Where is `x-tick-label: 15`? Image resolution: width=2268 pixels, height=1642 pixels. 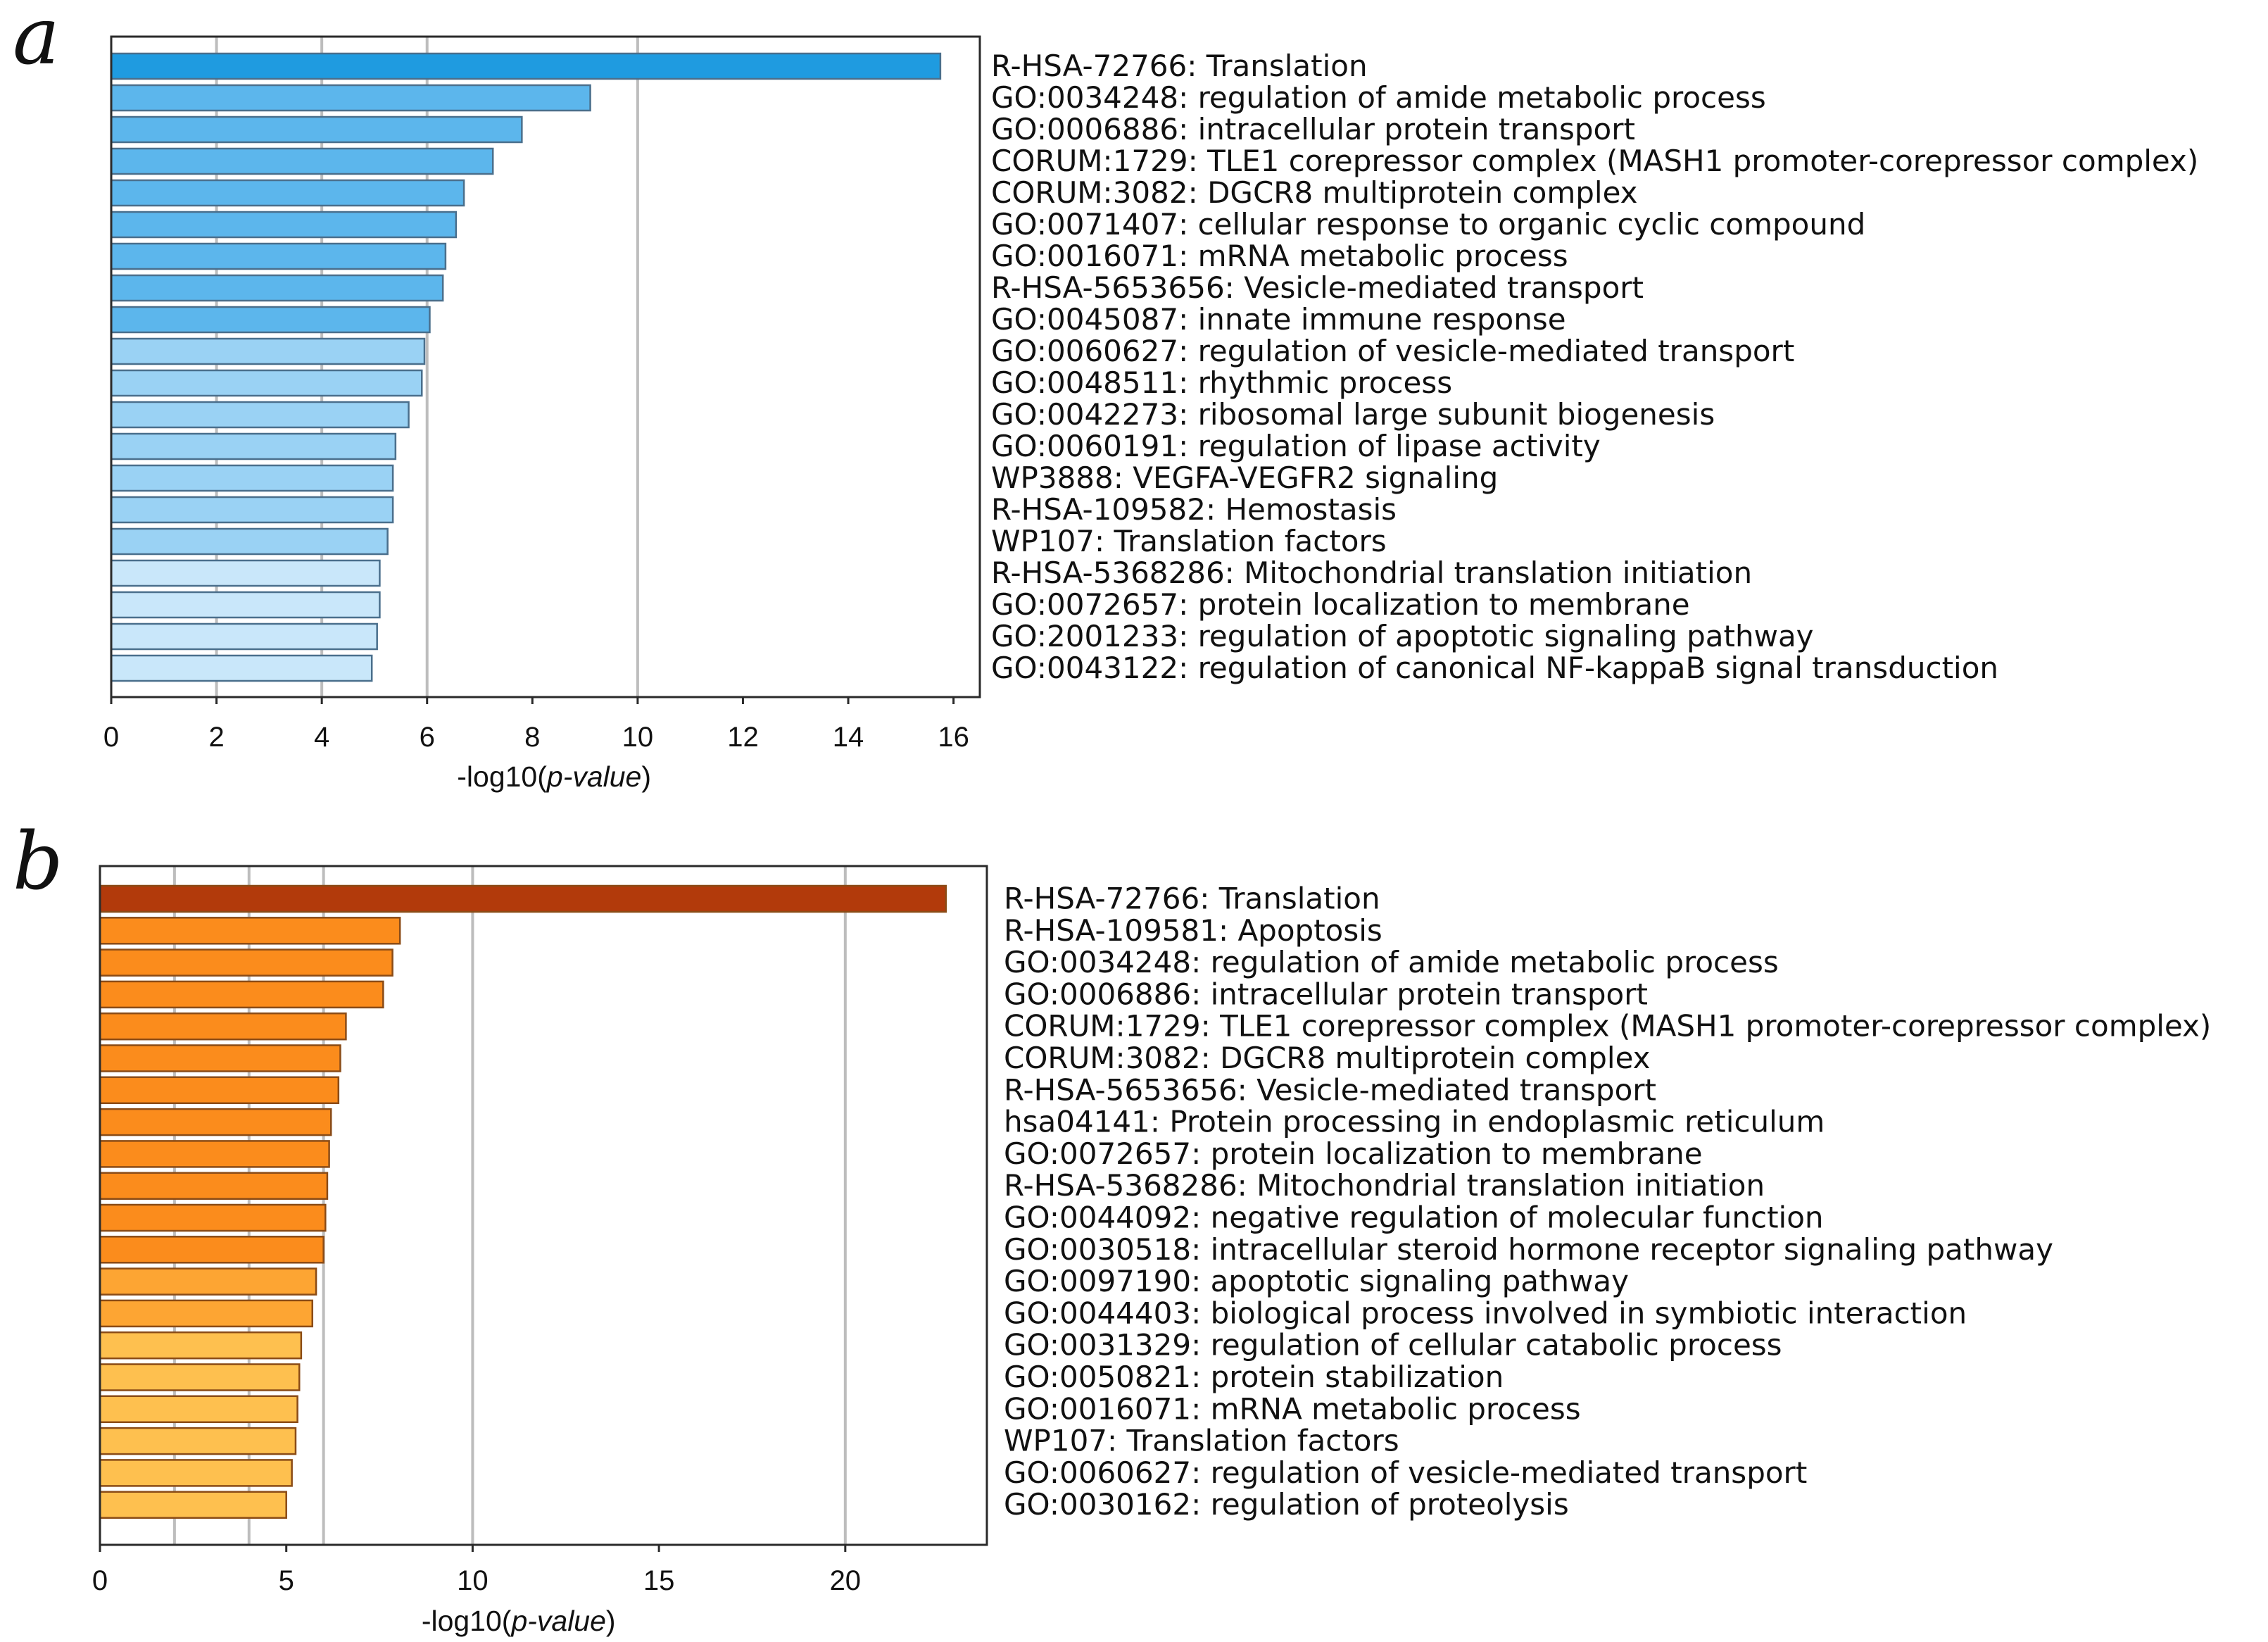 x-tick-label: 15 is located at coordinates (659, 1580).